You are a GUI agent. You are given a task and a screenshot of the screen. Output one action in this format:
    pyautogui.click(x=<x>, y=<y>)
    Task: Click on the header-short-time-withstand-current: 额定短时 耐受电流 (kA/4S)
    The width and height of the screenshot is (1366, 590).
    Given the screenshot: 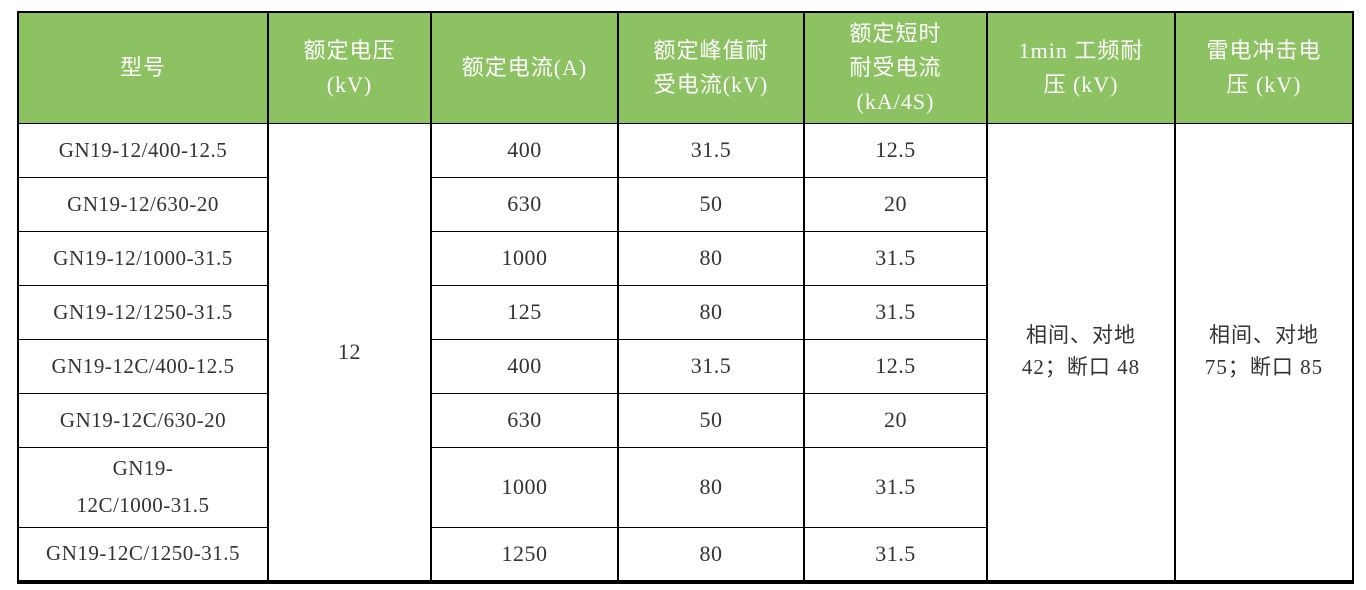 What is the action you would take?
    pyautogui.click(x=895, y=67)
    